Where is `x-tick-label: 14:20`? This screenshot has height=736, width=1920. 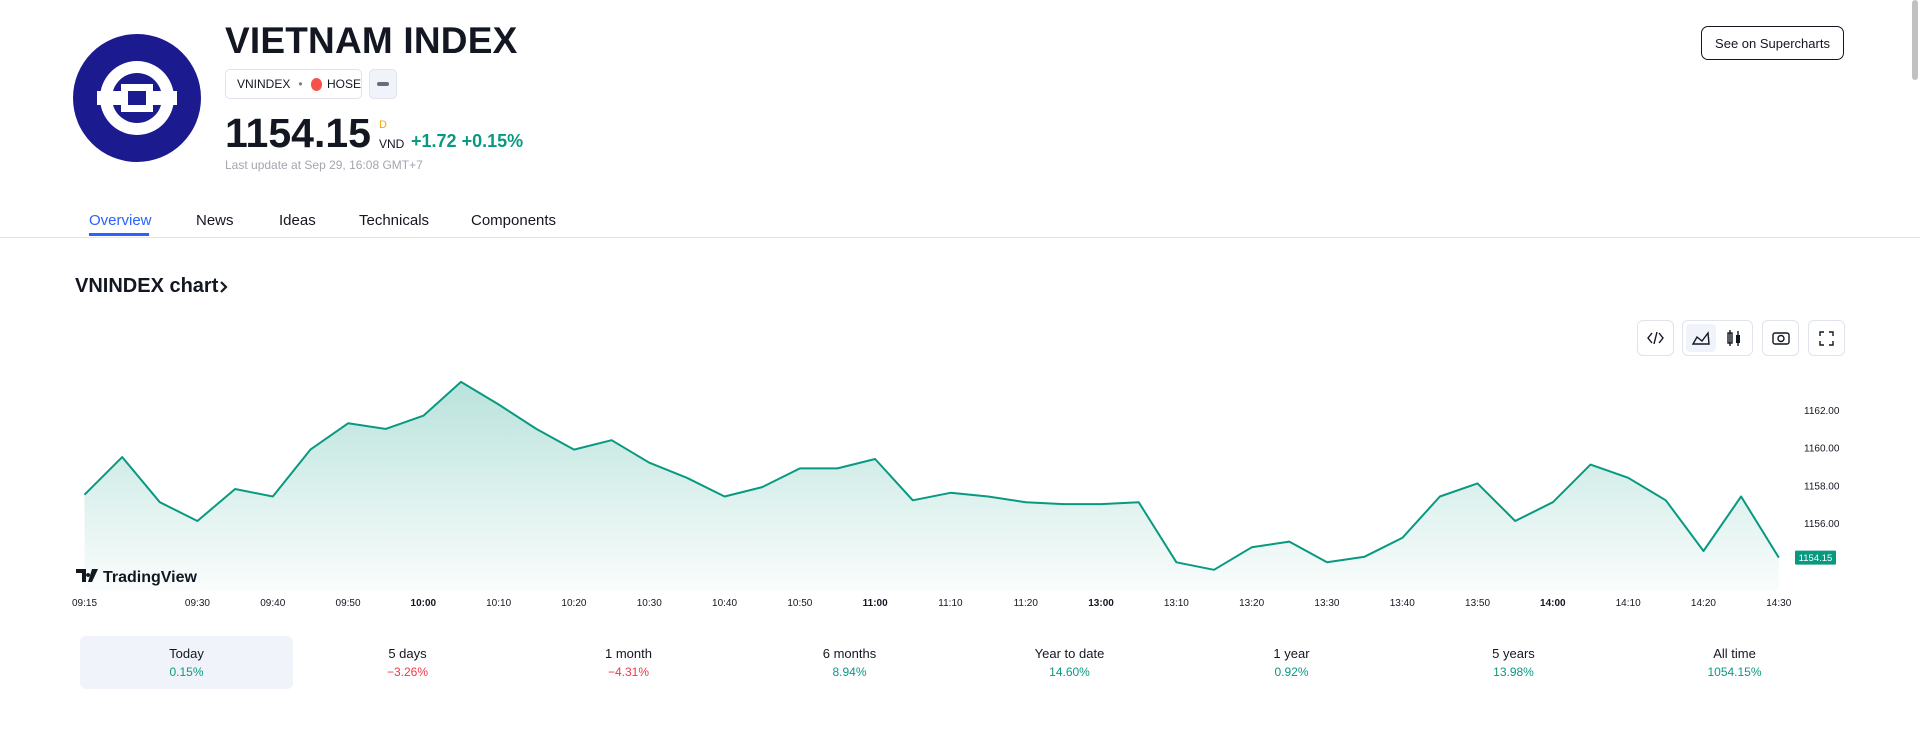 x-tick-label: 14:20 is located at coordinates (1703, 603).